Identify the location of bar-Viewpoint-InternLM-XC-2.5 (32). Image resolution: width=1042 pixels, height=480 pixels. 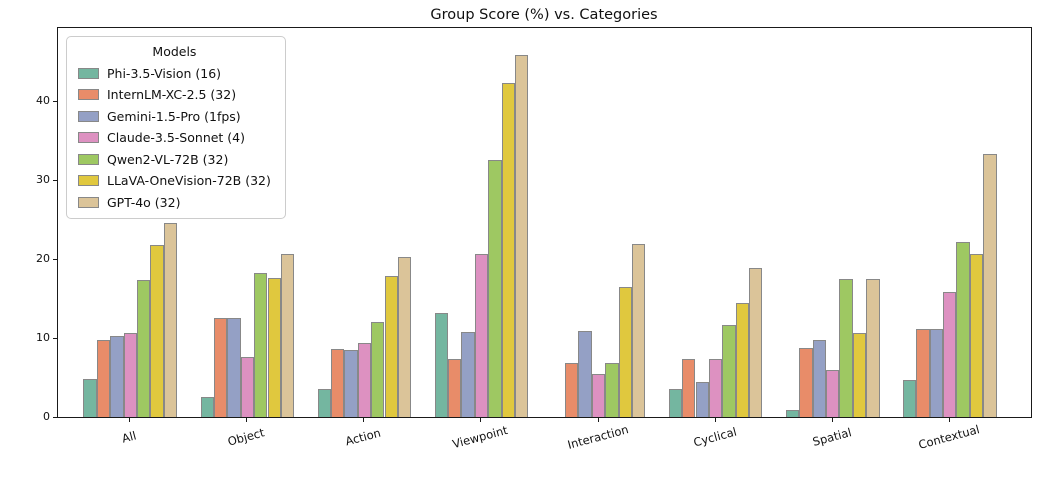
(455, 388).